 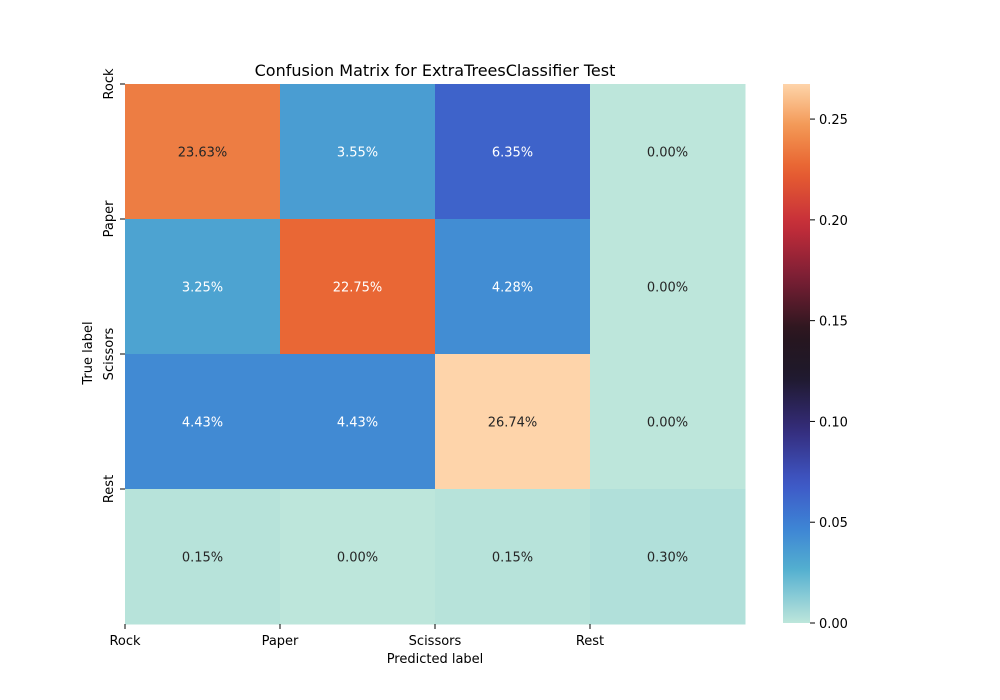 What do you see at coordinates (125, 641) in the screenshot?
I see `x-tick-label: Rock` at bounding box center [125, 641].